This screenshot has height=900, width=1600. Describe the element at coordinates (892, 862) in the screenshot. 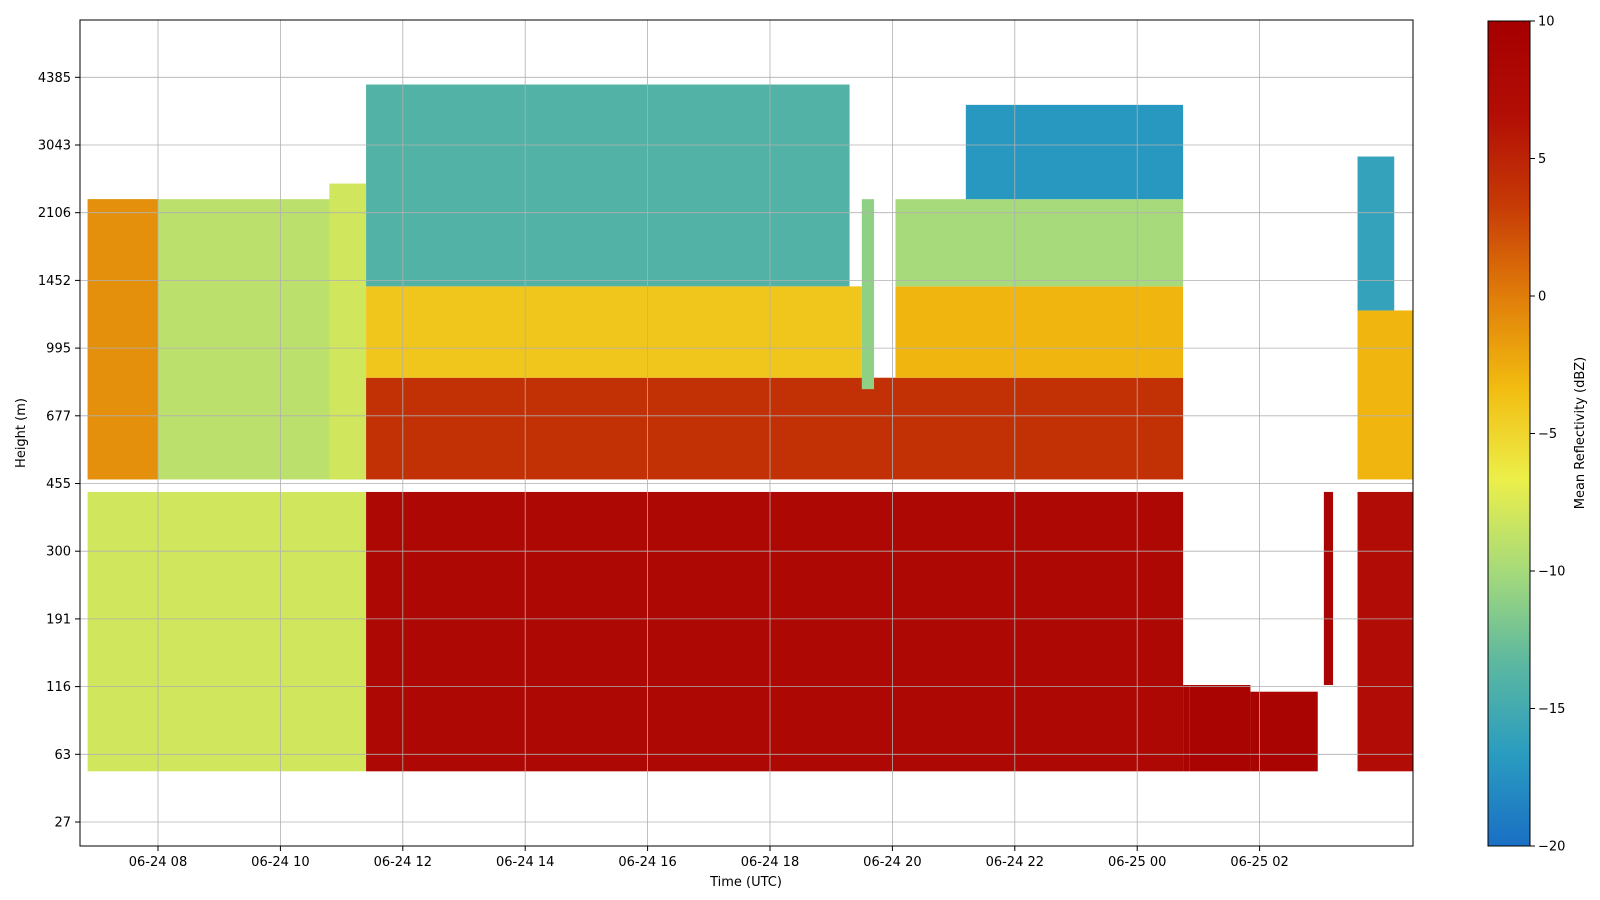

I see `x-tick-label: 06-24 20` at that location.